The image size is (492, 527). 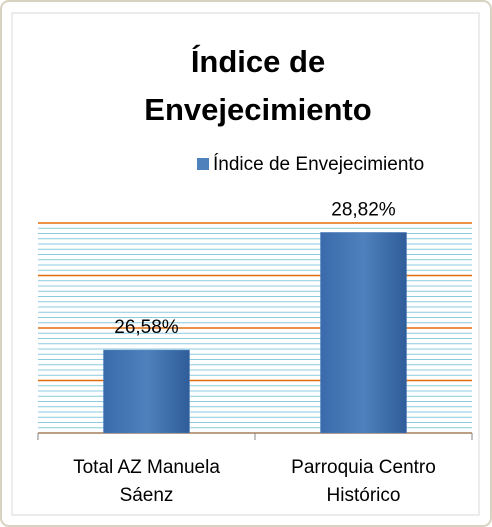 I want to click on x-tick-label: Total AZ Manuela Sáenz, so click(x=146, y=481).